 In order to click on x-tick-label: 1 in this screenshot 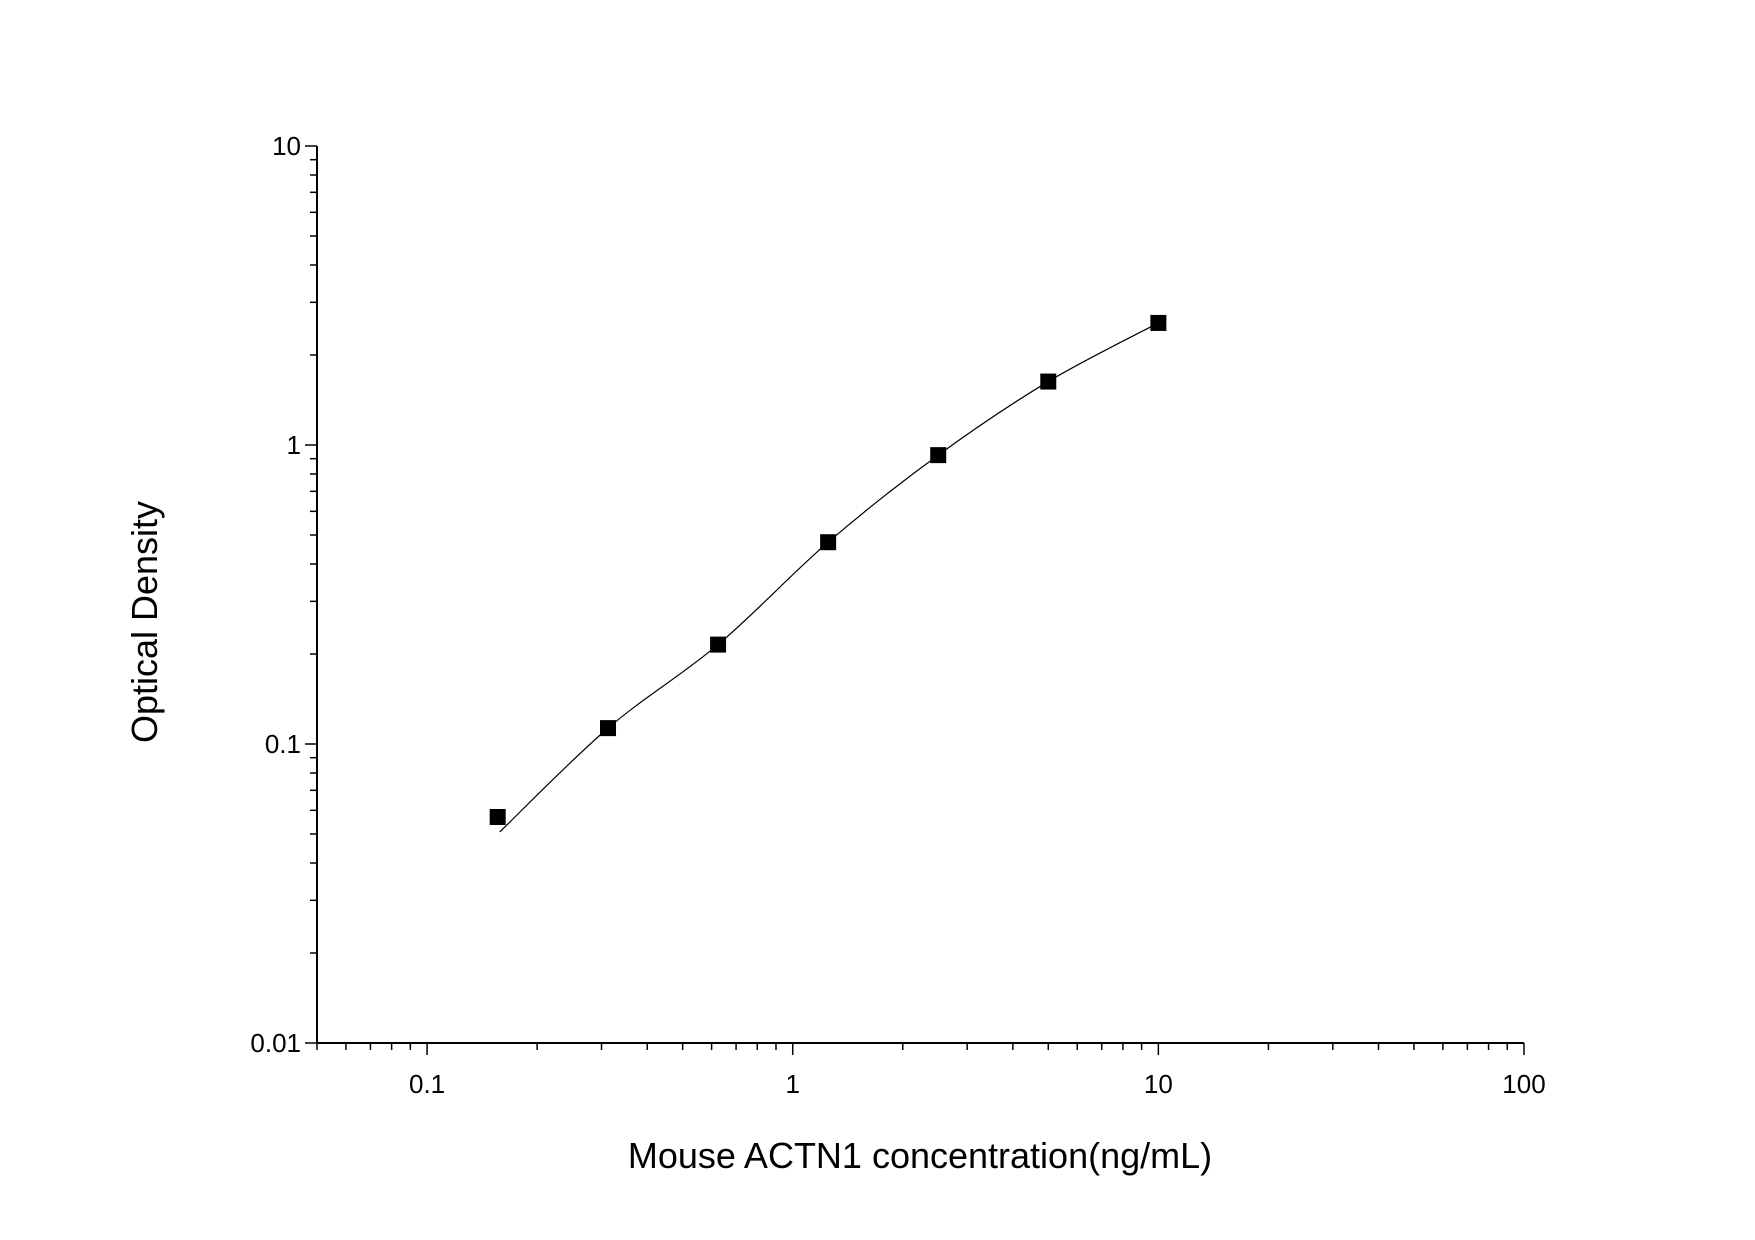, I will do `click(792, 1084)`.